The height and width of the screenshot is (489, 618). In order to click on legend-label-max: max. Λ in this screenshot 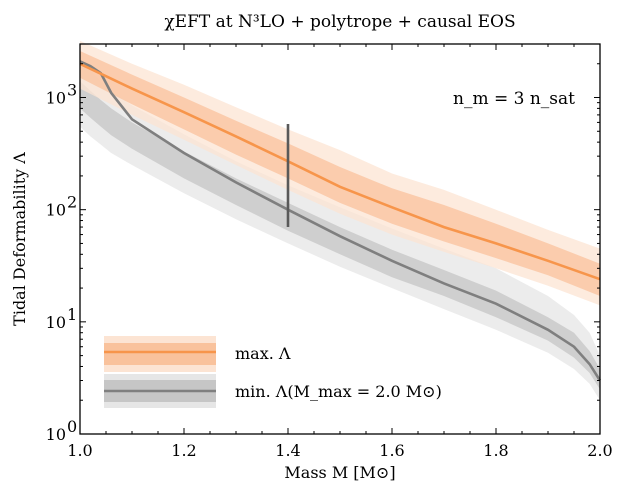, I will do `click(263, 353)`.